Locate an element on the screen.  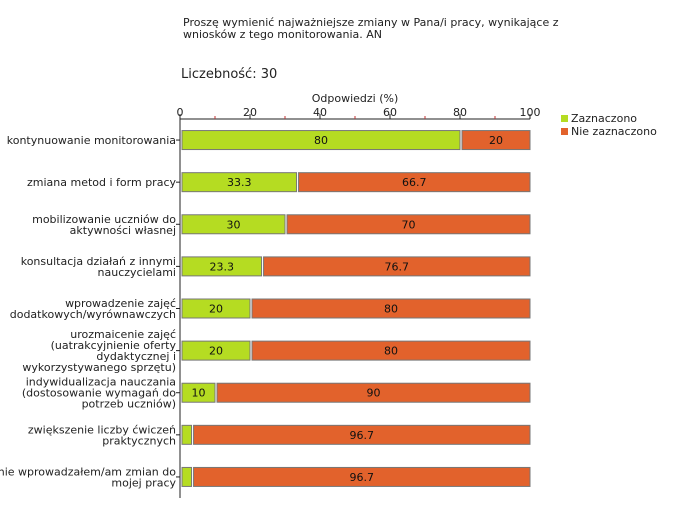
category-label-line: aktywności własnej is located at coordinates (123, 230).